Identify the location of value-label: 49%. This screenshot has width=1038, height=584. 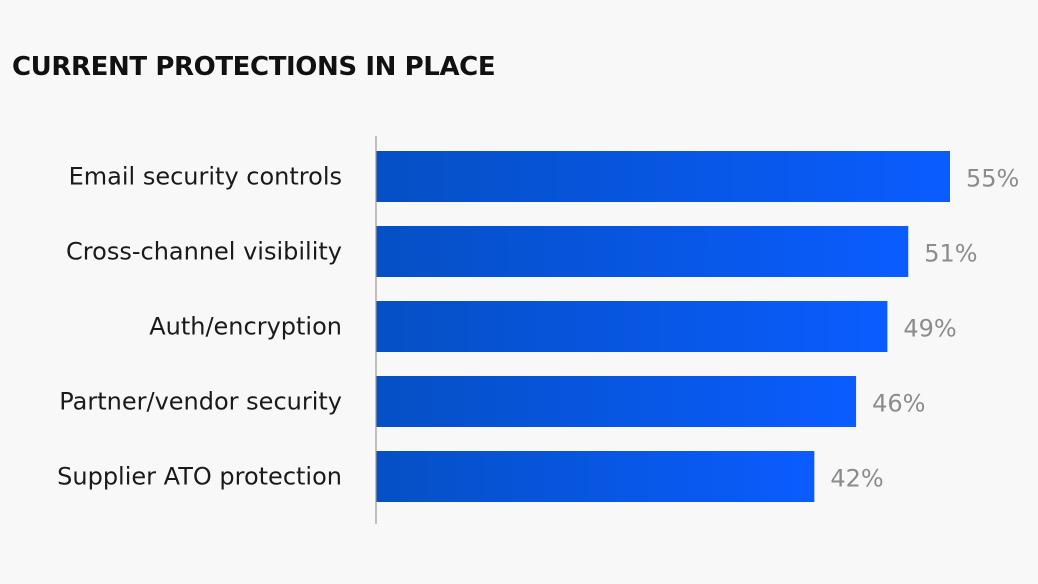
(929, 329).